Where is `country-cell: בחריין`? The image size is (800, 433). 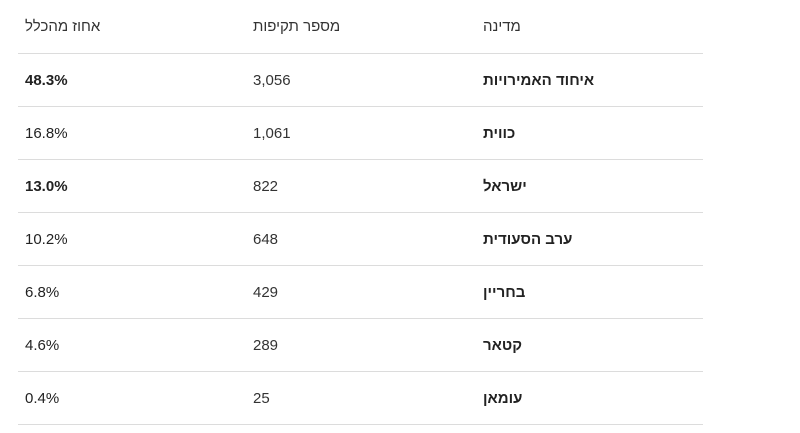
country-cell: בחריין is located at coordinates (504, 292).